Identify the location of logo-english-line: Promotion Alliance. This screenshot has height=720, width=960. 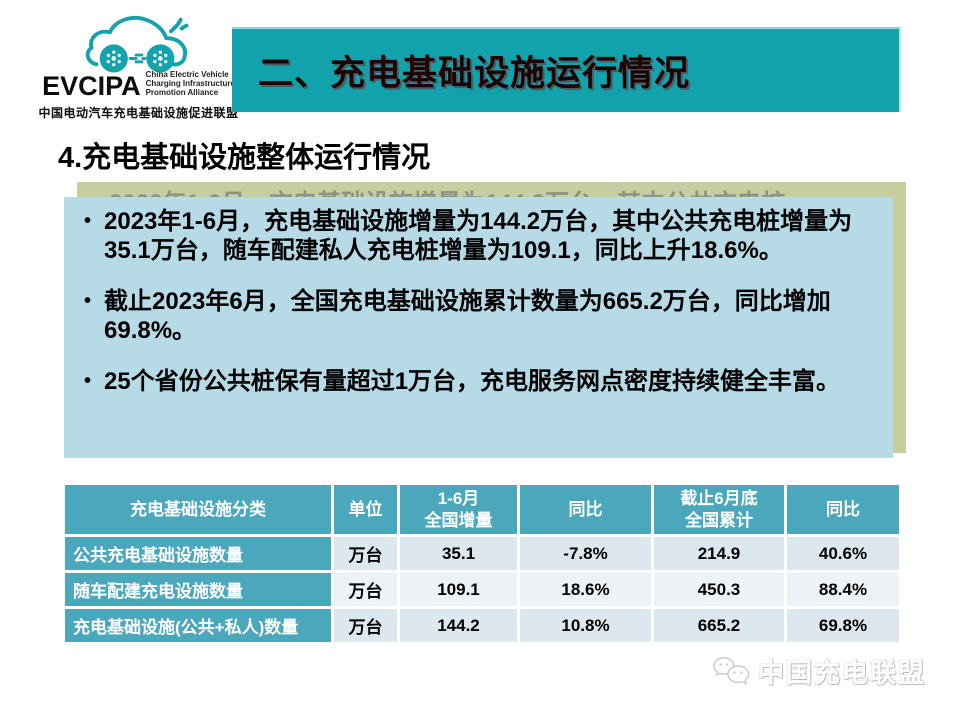
(182, 93).